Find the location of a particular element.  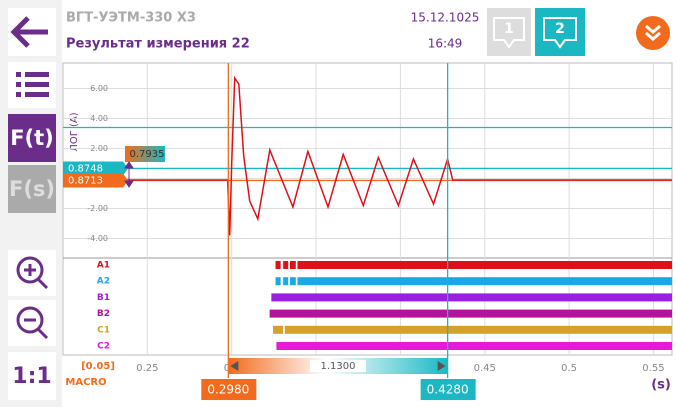

button-label: F(t) is located at coordinates (32, 138).